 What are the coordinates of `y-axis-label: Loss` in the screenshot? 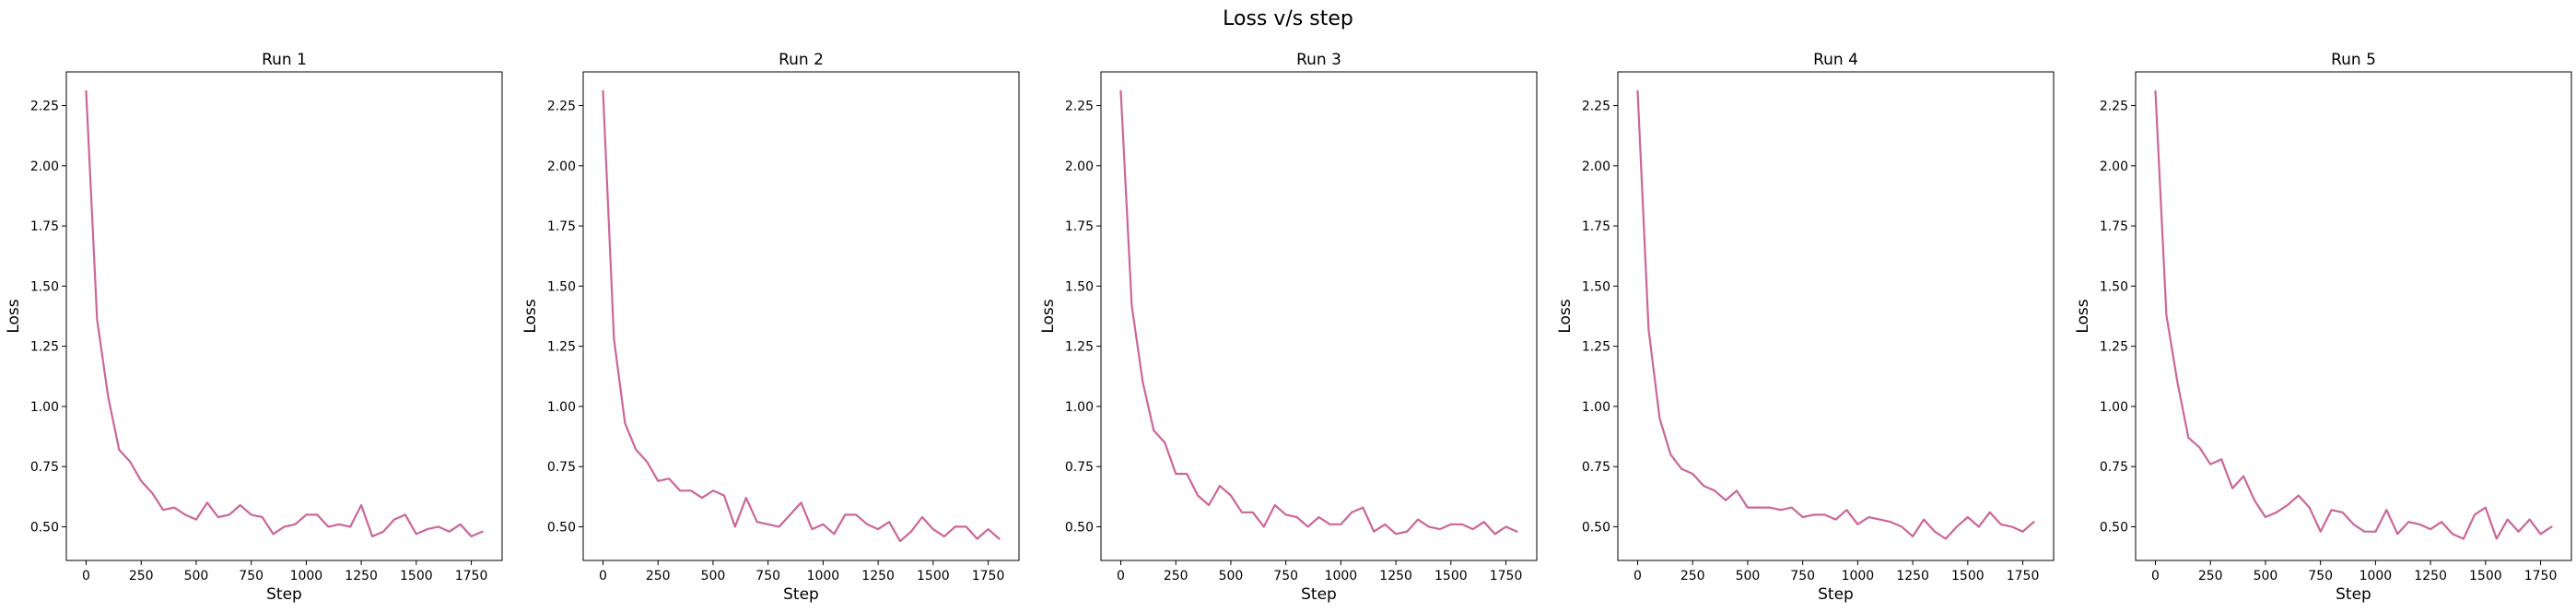 It's located at (530, 316).